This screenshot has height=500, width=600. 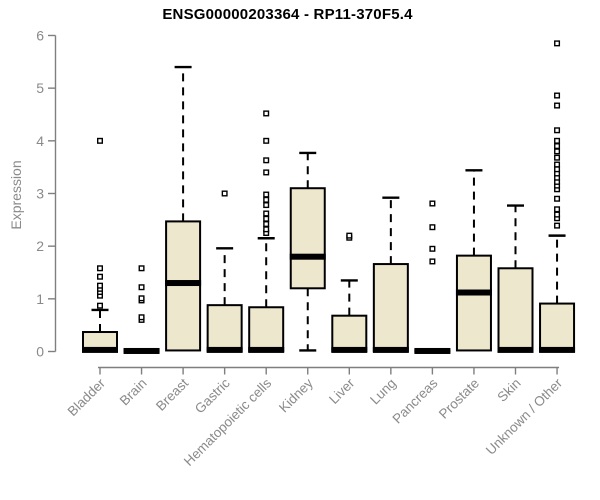 I want to click on x-axis-category-label: Kidney, so click(x=296, y=395).